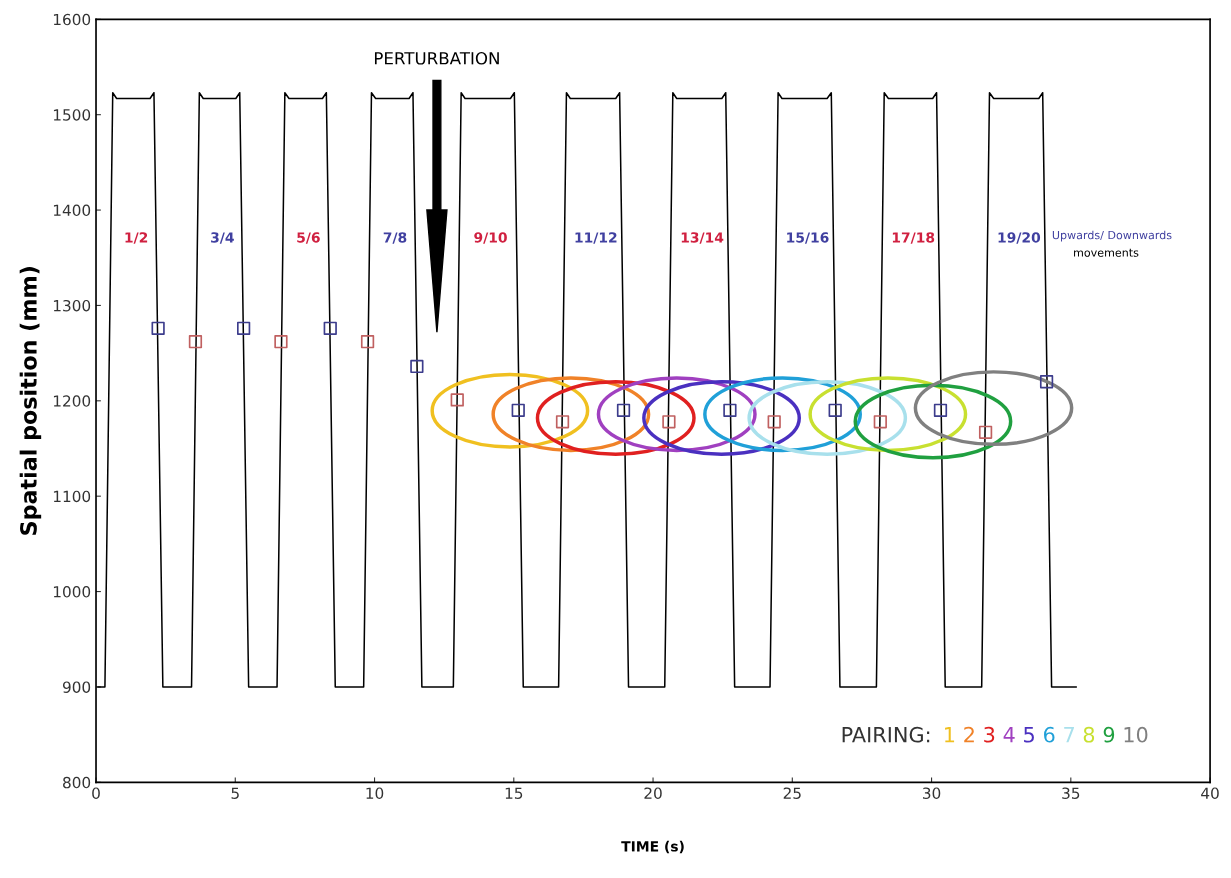 The image size is (1231, 878). What do you see at coordinates (886, 734) in the screenshot?
I see `annotation: PAIRING:` at bounding box center [886, 734].